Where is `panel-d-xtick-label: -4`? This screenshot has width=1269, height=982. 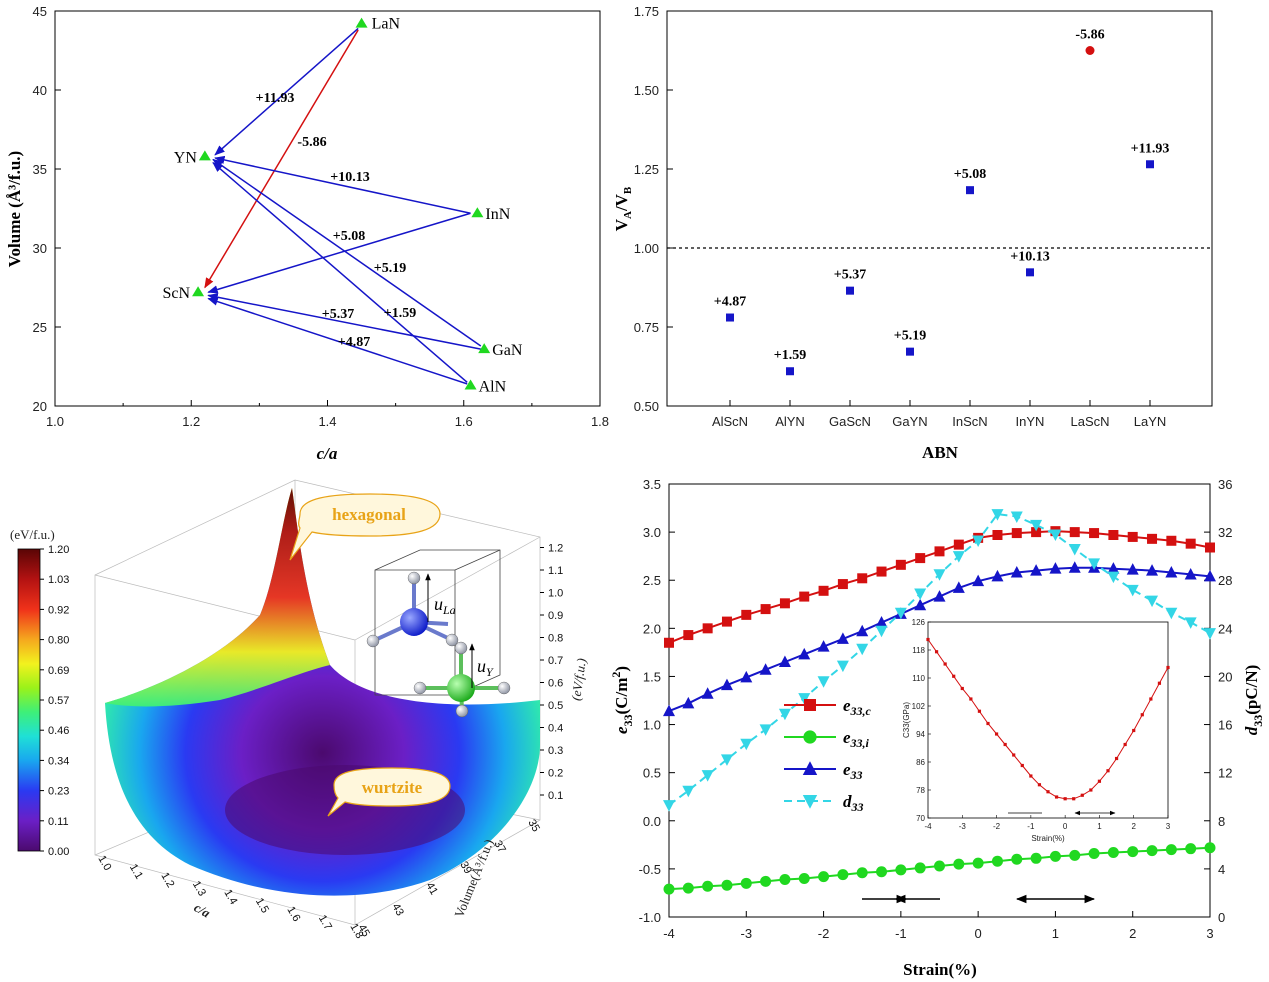 panel-d-xtick-label: -4 is located at coordinates (669, 933).